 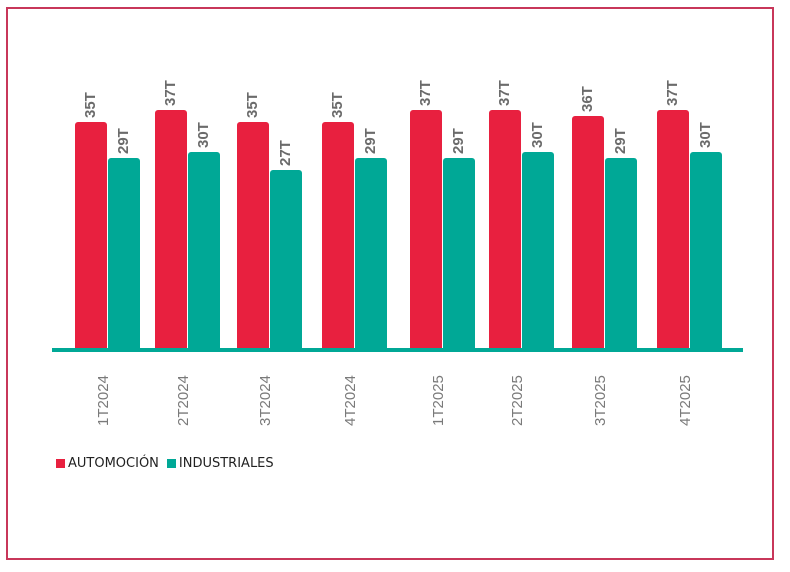 What do you see at coordinates (226, 463) in the screenshot?
I see `legend-label: INDUSTRIALES` at bounding box center [226, 463].